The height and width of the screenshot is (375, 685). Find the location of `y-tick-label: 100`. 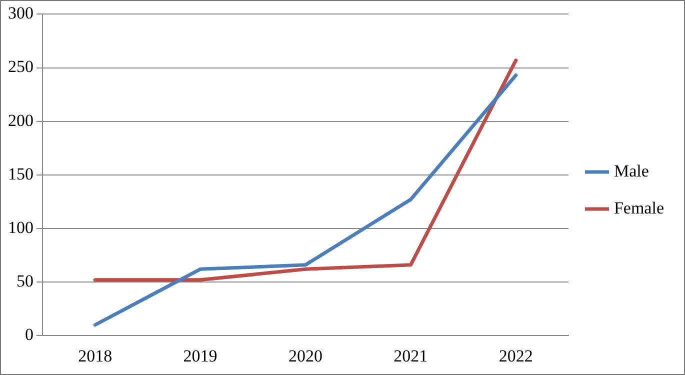

y-tick-label: 100 is located at coordinates (21, 227).